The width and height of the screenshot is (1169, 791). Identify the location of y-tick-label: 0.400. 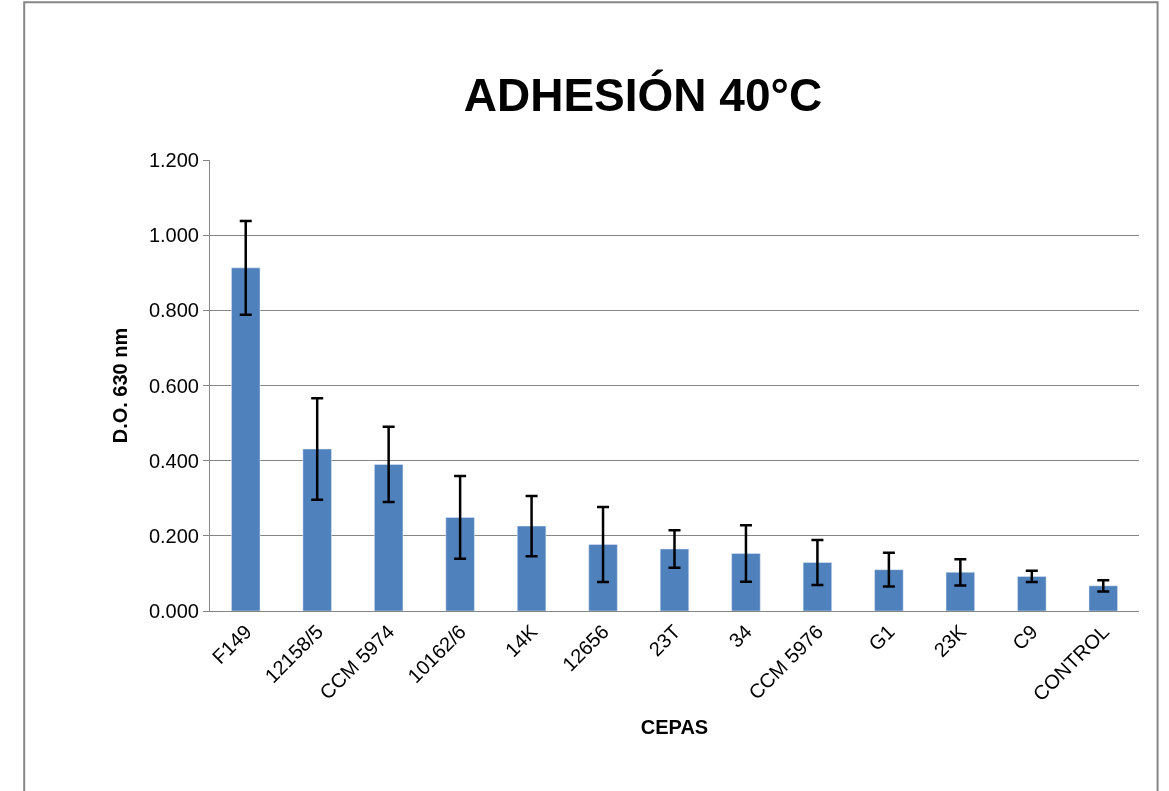
(173, 460).